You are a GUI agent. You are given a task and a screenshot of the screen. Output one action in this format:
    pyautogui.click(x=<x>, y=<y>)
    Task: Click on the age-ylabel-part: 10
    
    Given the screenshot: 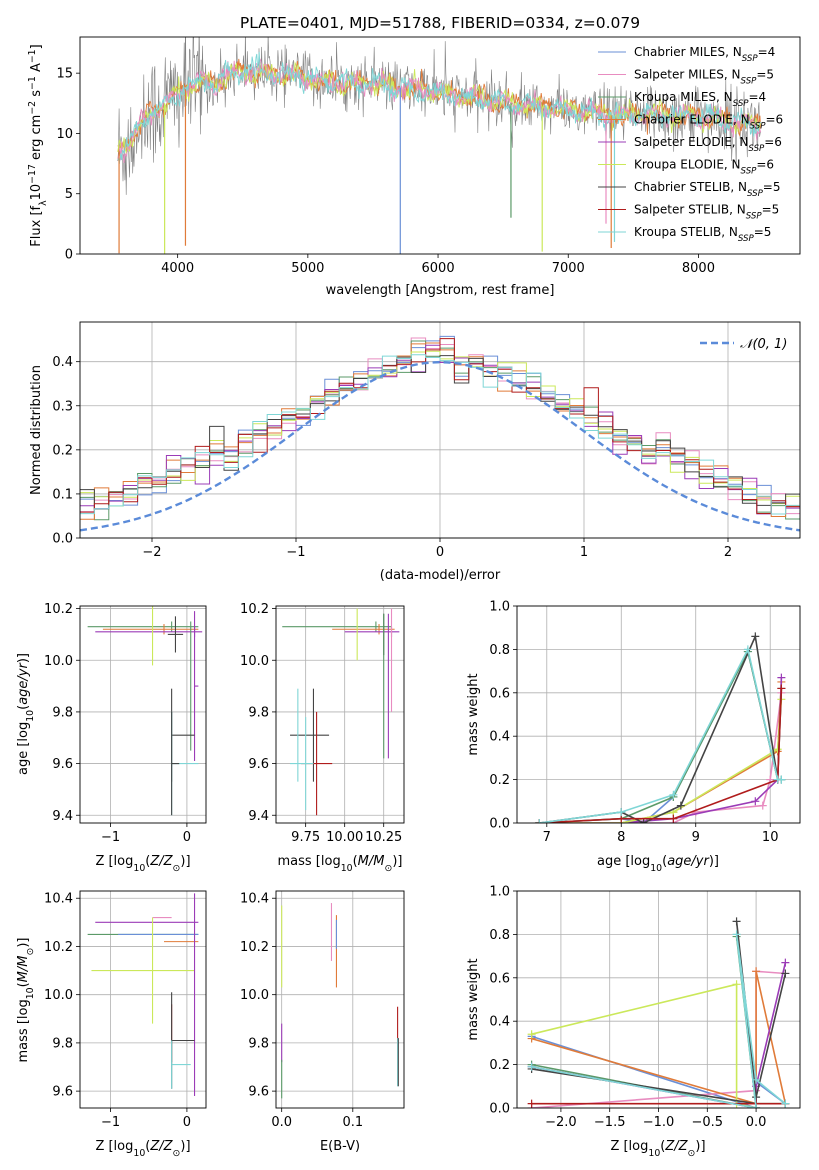 What is the action you would take?
    pyautogui.click(x=30, y=716)
    